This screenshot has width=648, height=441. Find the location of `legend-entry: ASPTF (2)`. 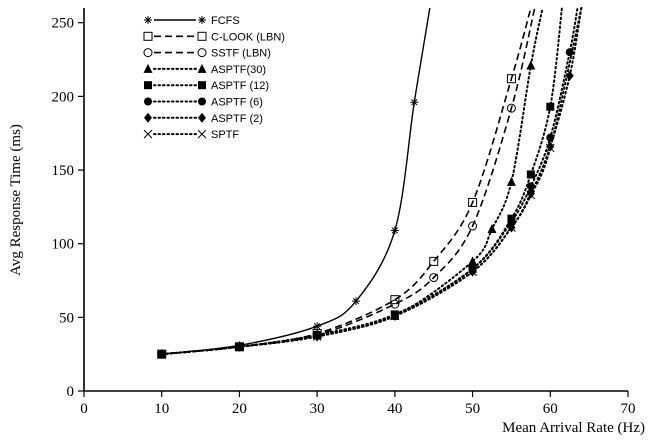

legend-entry: ASPTF (2) is located at coordinates (203, 118).